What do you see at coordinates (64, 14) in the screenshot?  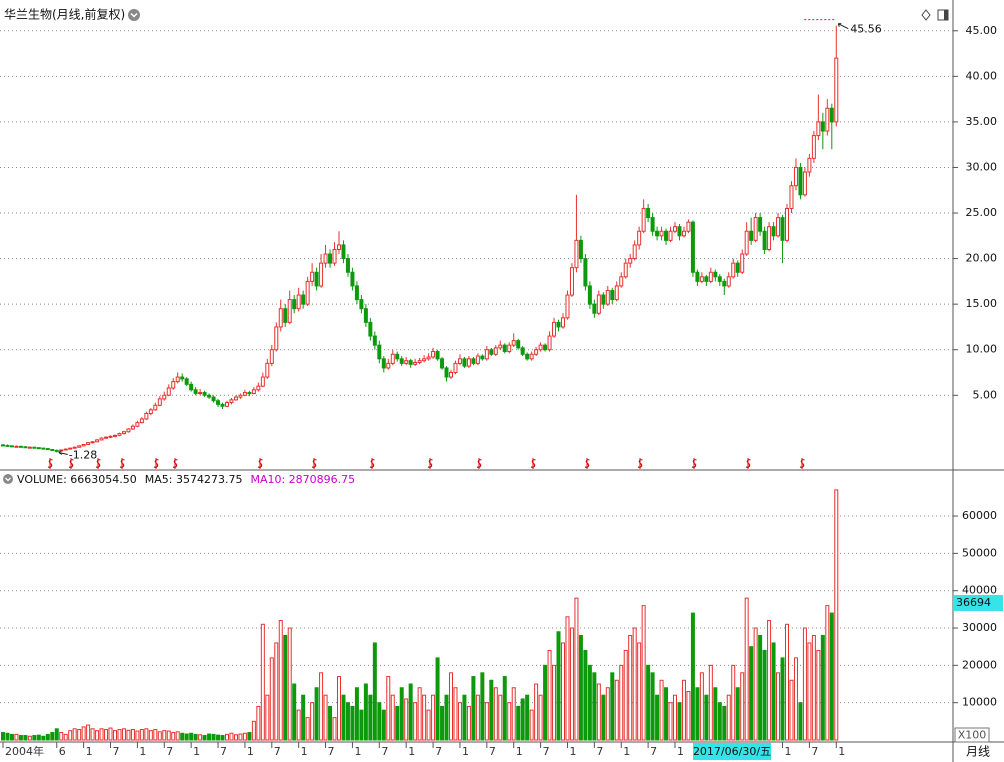 I see `chart-title: 华兰生物(月线,前复权)` at bounding box center [64, 14].